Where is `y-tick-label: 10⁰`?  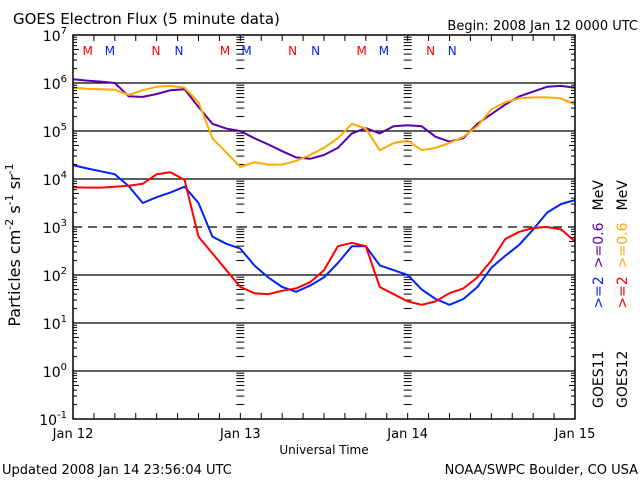
y-tick-label: 10⁰ is located at coordinates (55, 371).